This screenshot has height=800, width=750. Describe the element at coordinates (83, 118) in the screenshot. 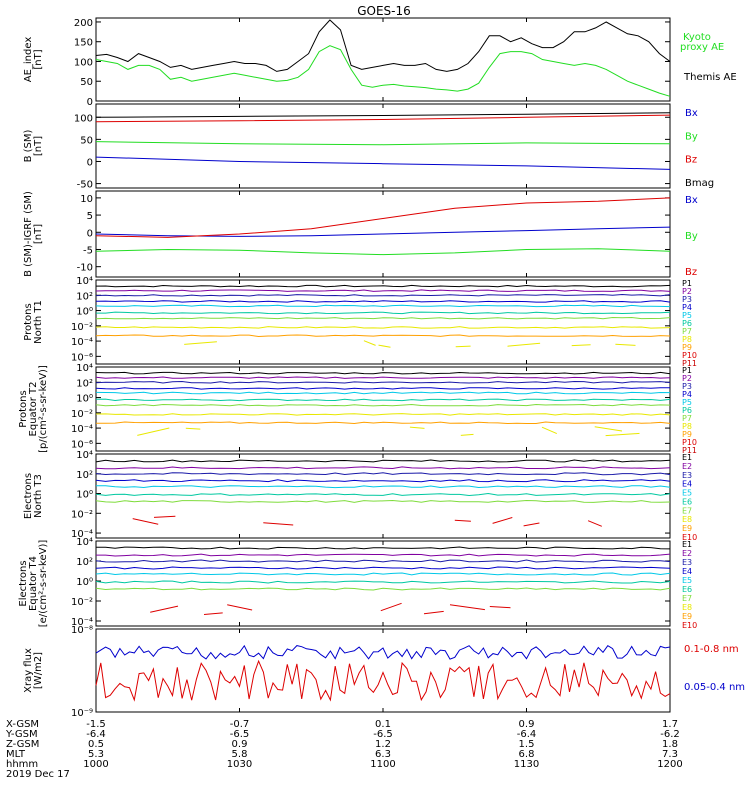

I see `y-tick-label: 100` at that location.